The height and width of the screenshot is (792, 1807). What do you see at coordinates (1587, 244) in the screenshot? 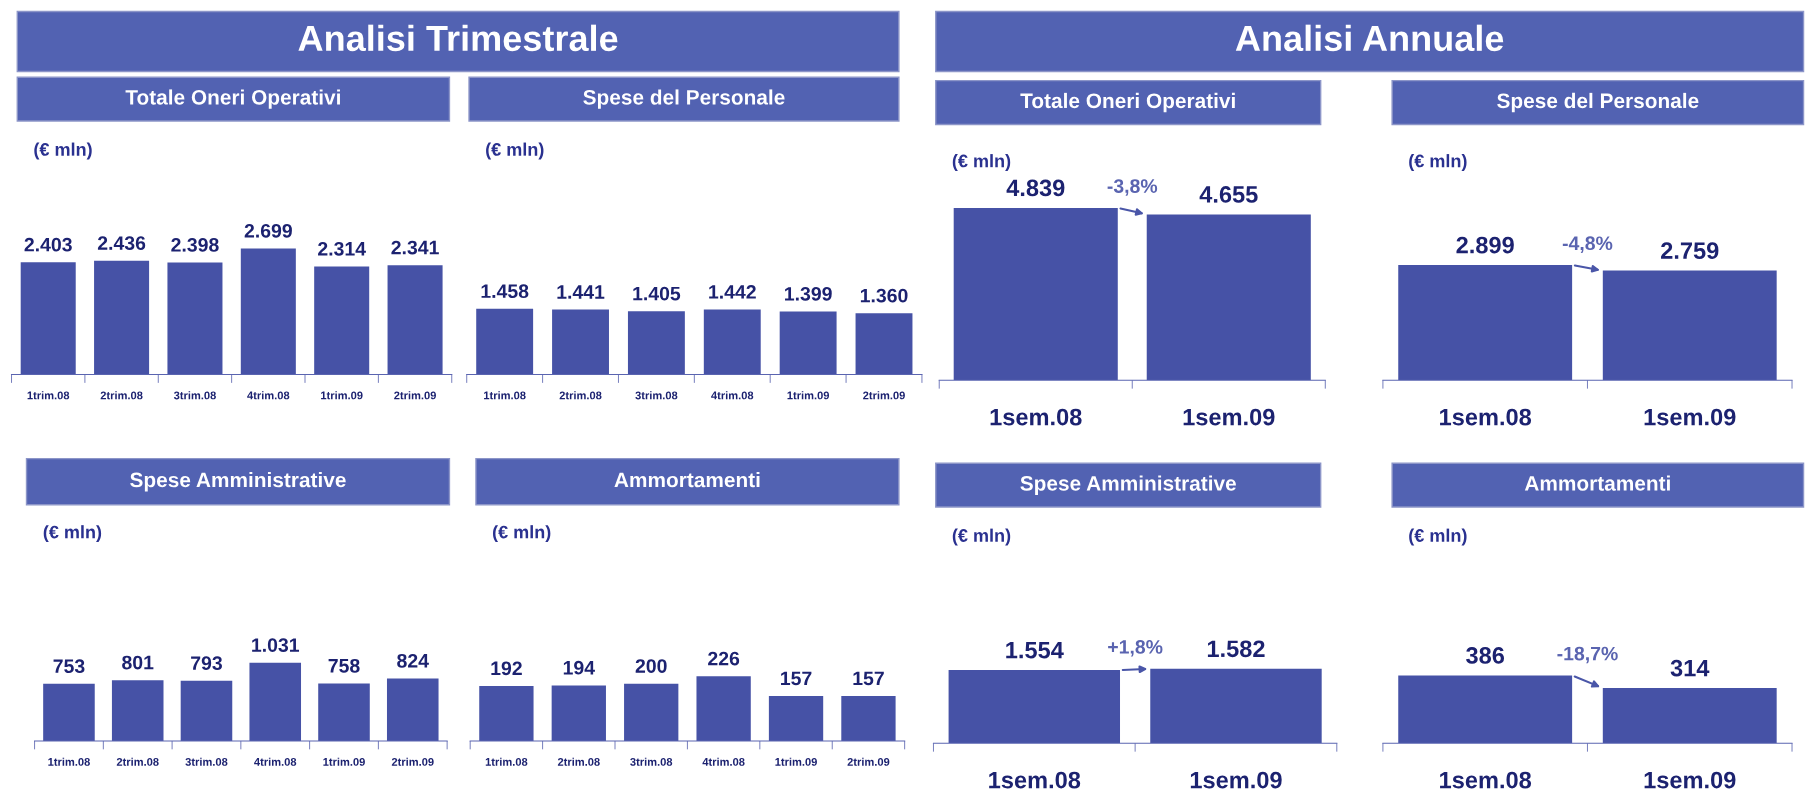
I see `text: -4,8%` at bounding box center [1587, 244].